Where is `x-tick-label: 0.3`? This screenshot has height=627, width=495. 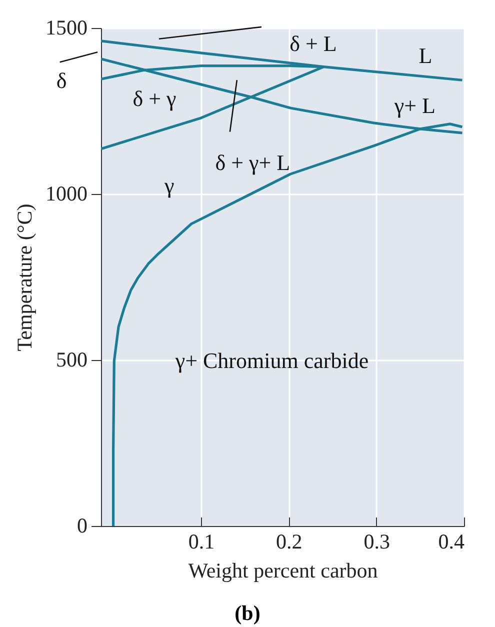
x-tick-label: 0.3 is located at coordinates (377, 542).